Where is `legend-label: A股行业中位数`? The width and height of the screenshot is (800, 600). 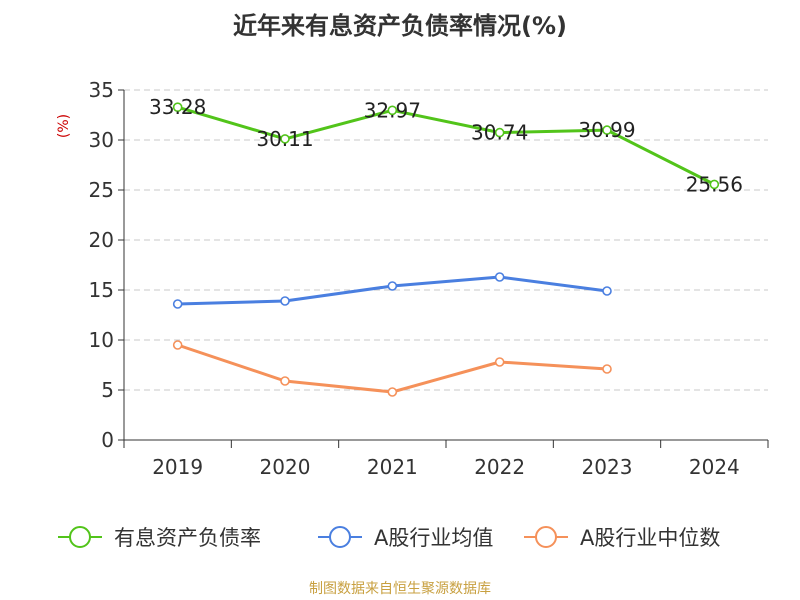
legend-label: A股行业中位数 is located at coordinates (650, 538).